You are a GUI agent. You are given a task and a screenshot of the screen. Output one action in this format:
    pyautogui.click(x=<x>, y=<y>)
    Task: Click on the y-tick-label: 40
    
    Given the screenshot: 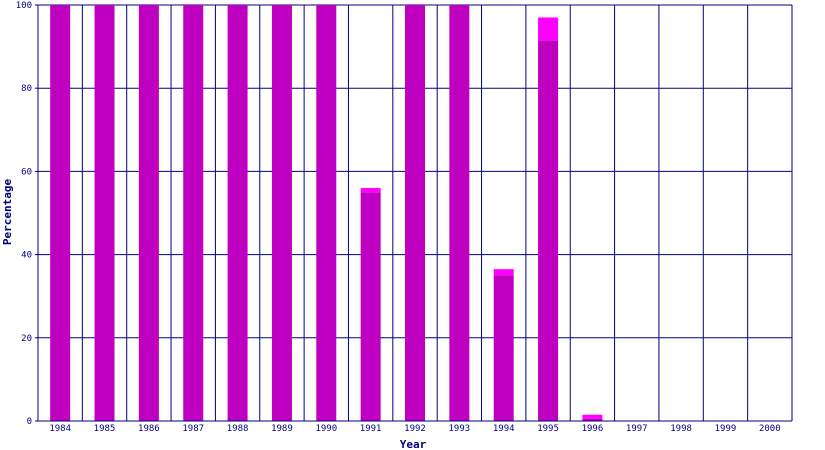 What is the action you would take?
    pyautogui.click(x=26, y=256)
    